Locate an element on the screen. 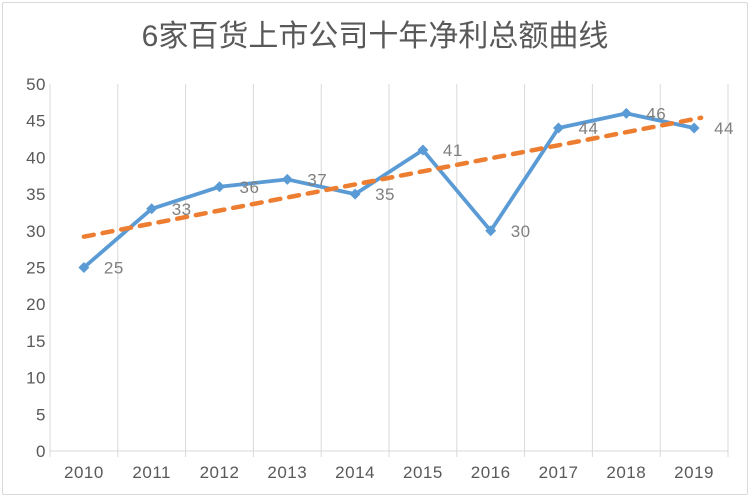 The height and width of the screenshot is (499, 752). data-point-label: 35 is located at coordinates (385, 194).